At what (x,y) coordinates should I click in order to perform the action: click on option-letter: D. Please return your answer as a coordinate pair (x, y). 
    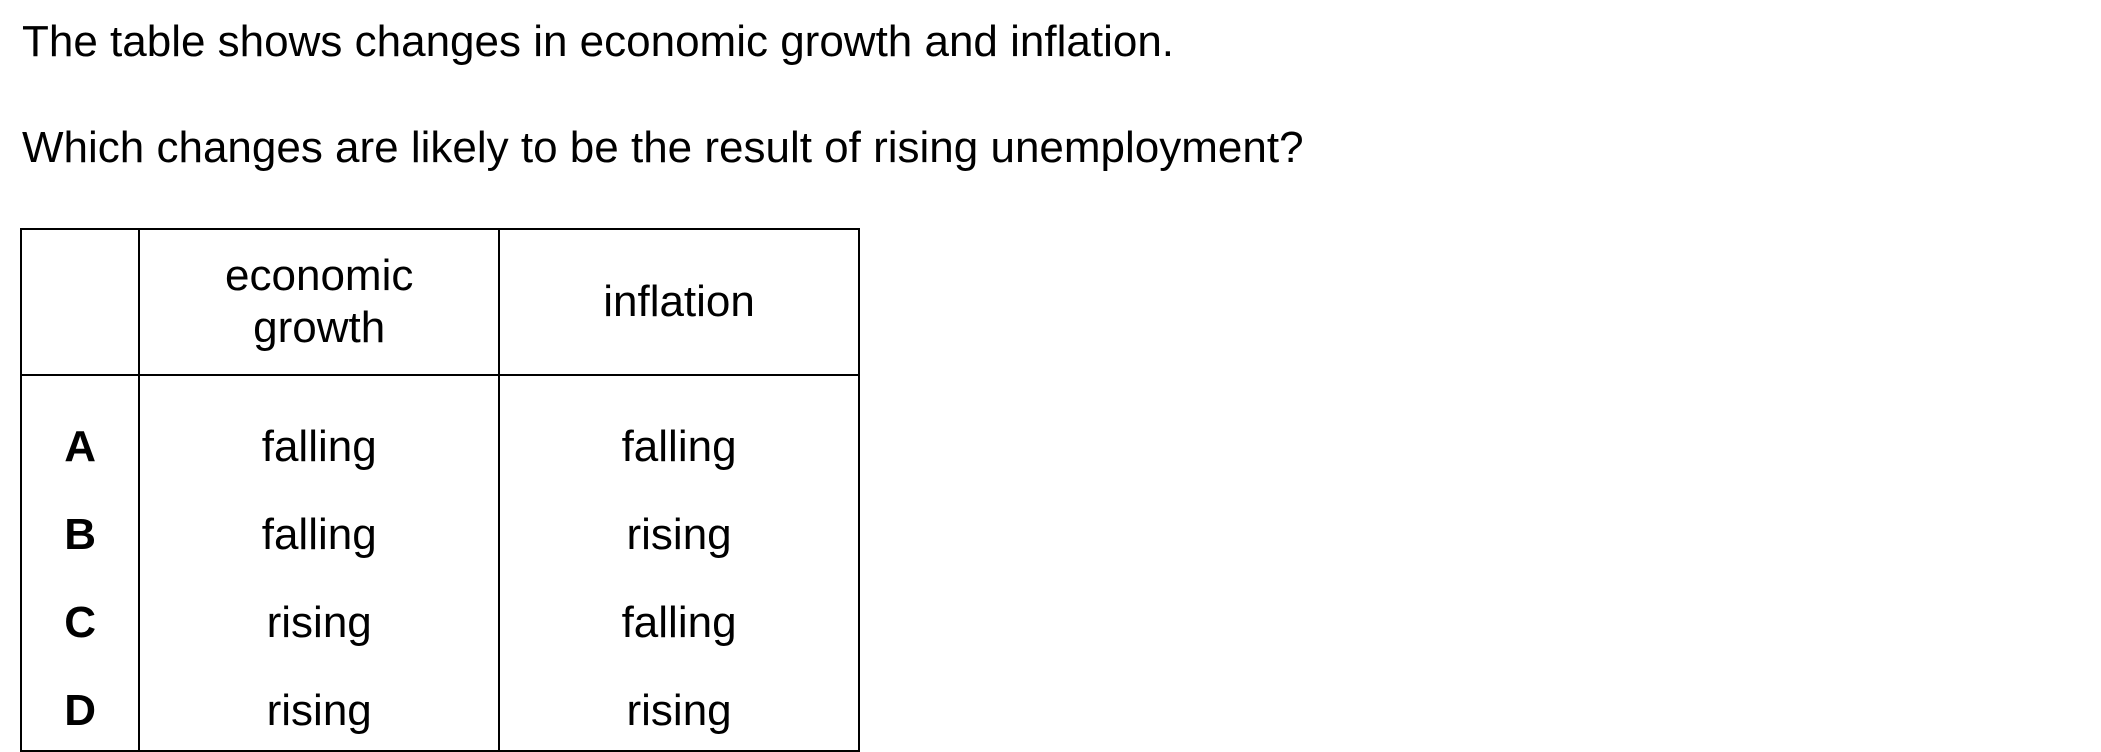
    Looking at the image, I should click on (80, 710).